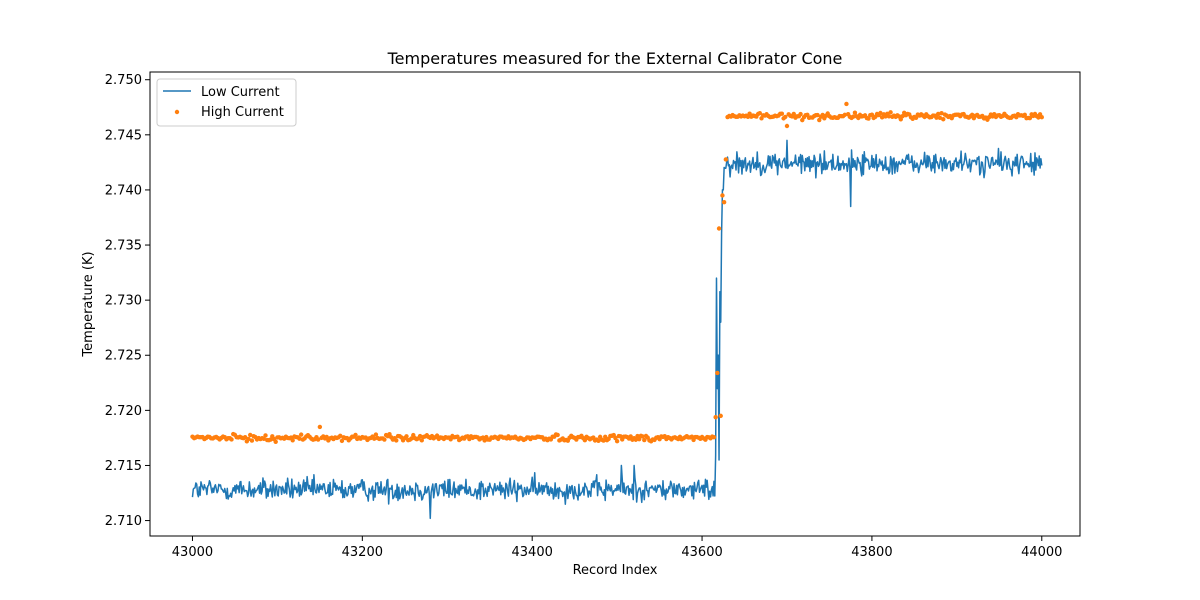 Image resolution: width=1200 pixels, height=600 pixels. What do you see at coordinates (123, 301) in the screenshot?
I see `y-tick-label: 2.730` at bounding box center [123, 301].